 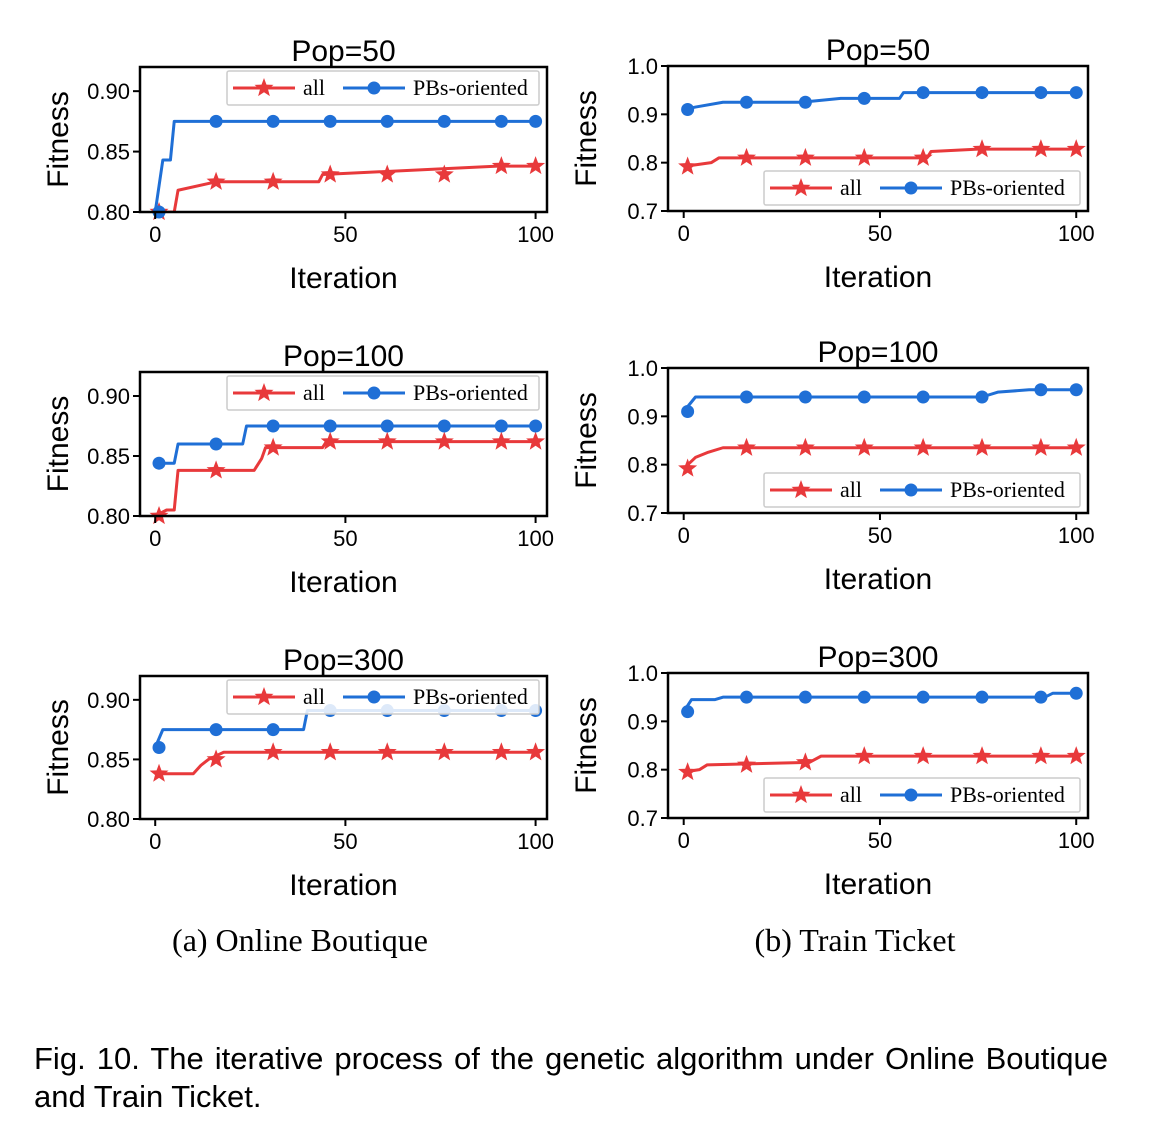 What do you see at coordinates (879, 732) in the screenshot?
I see `plot-area` at bounding box center [879, 732].